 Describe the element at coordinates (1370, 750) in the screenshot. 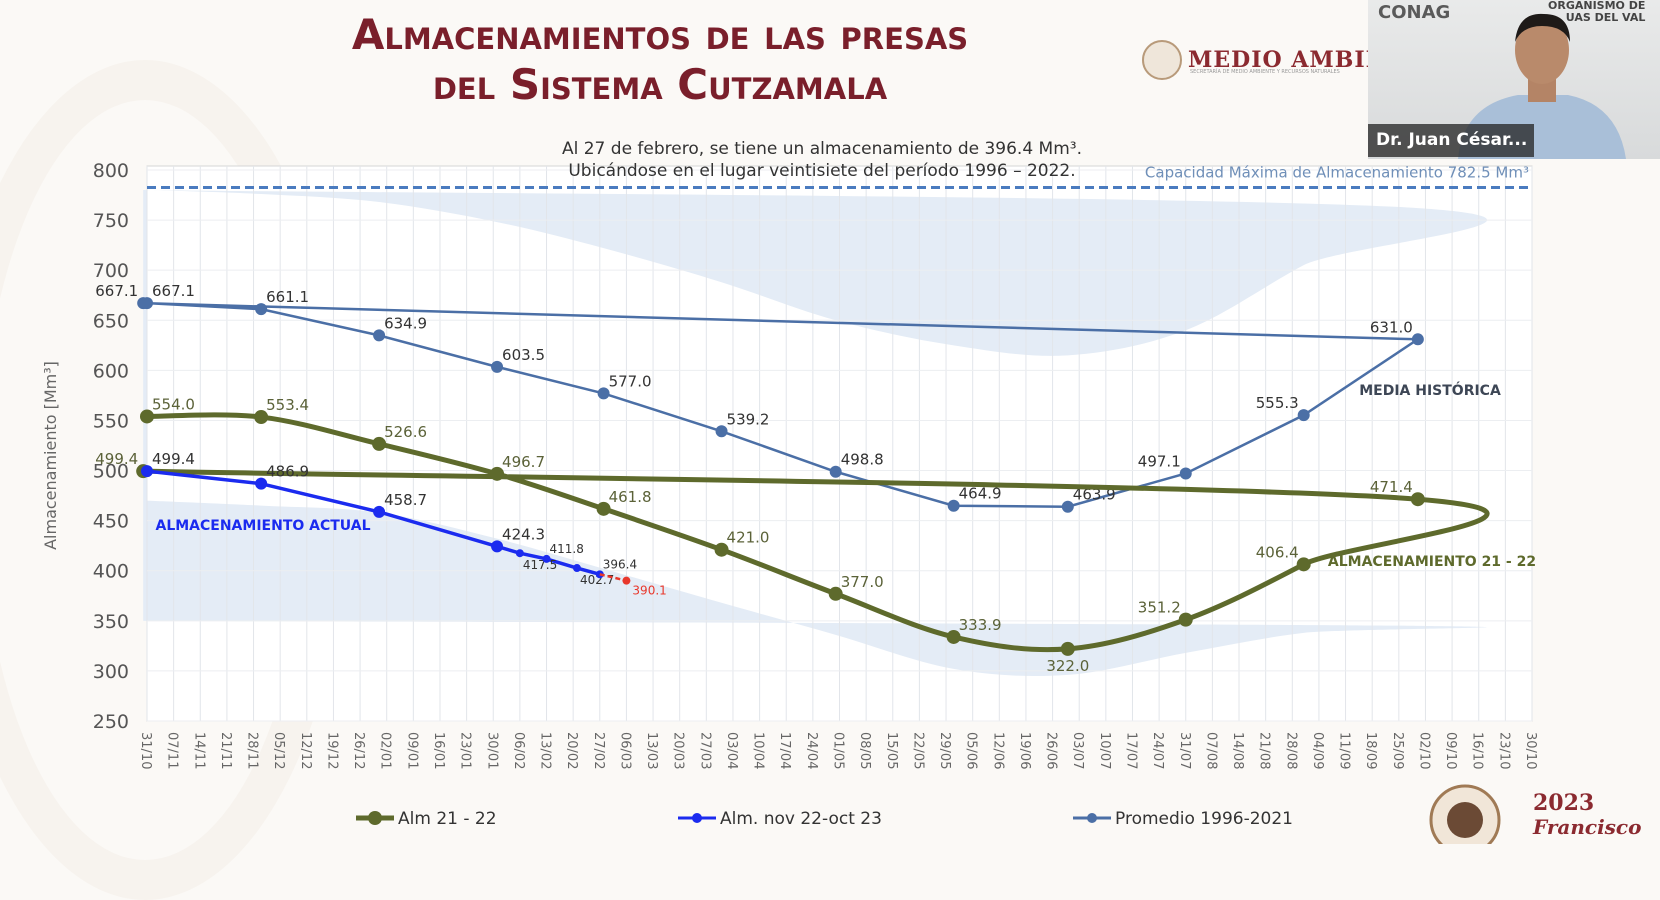

I see `x-tick-label: 18/09` at that location.